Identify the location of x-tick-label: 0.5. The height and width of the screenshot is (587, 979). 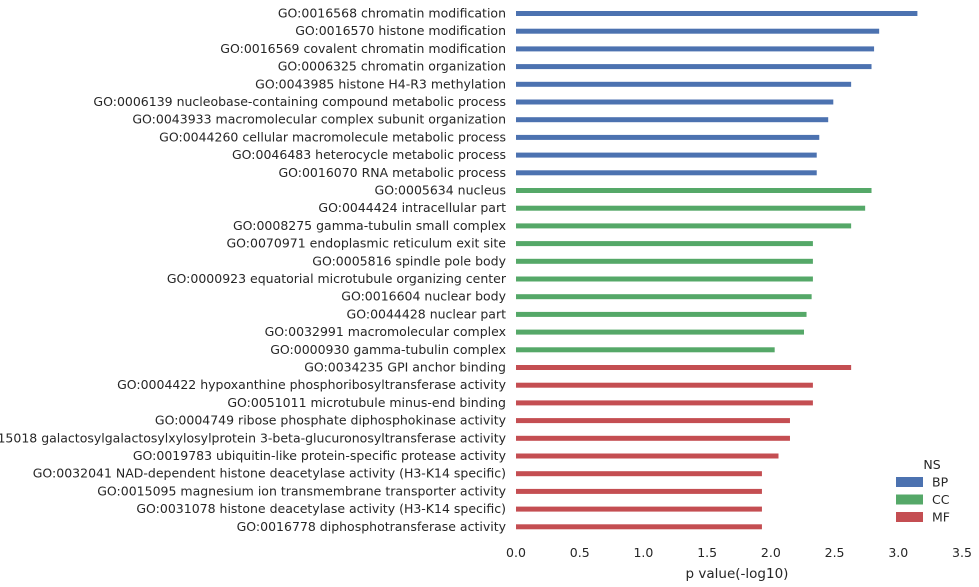
(580, 552).